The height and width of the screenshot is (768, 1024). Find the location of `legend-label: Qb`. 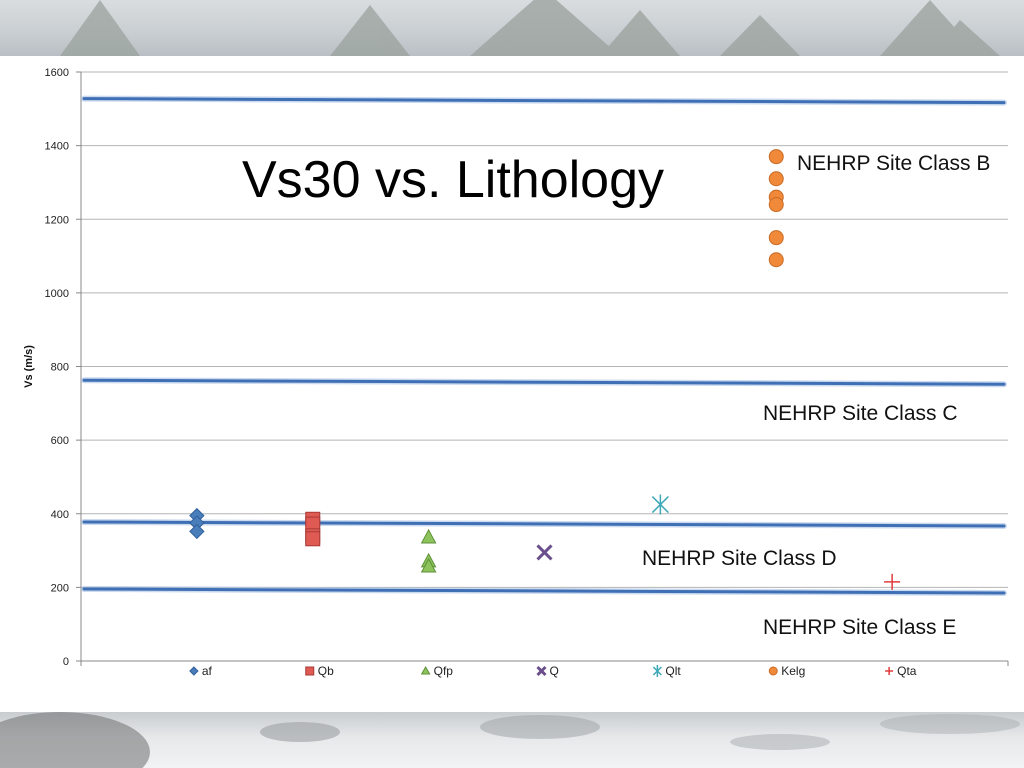

legend-label: Qb is located at coordinates (326, 671).